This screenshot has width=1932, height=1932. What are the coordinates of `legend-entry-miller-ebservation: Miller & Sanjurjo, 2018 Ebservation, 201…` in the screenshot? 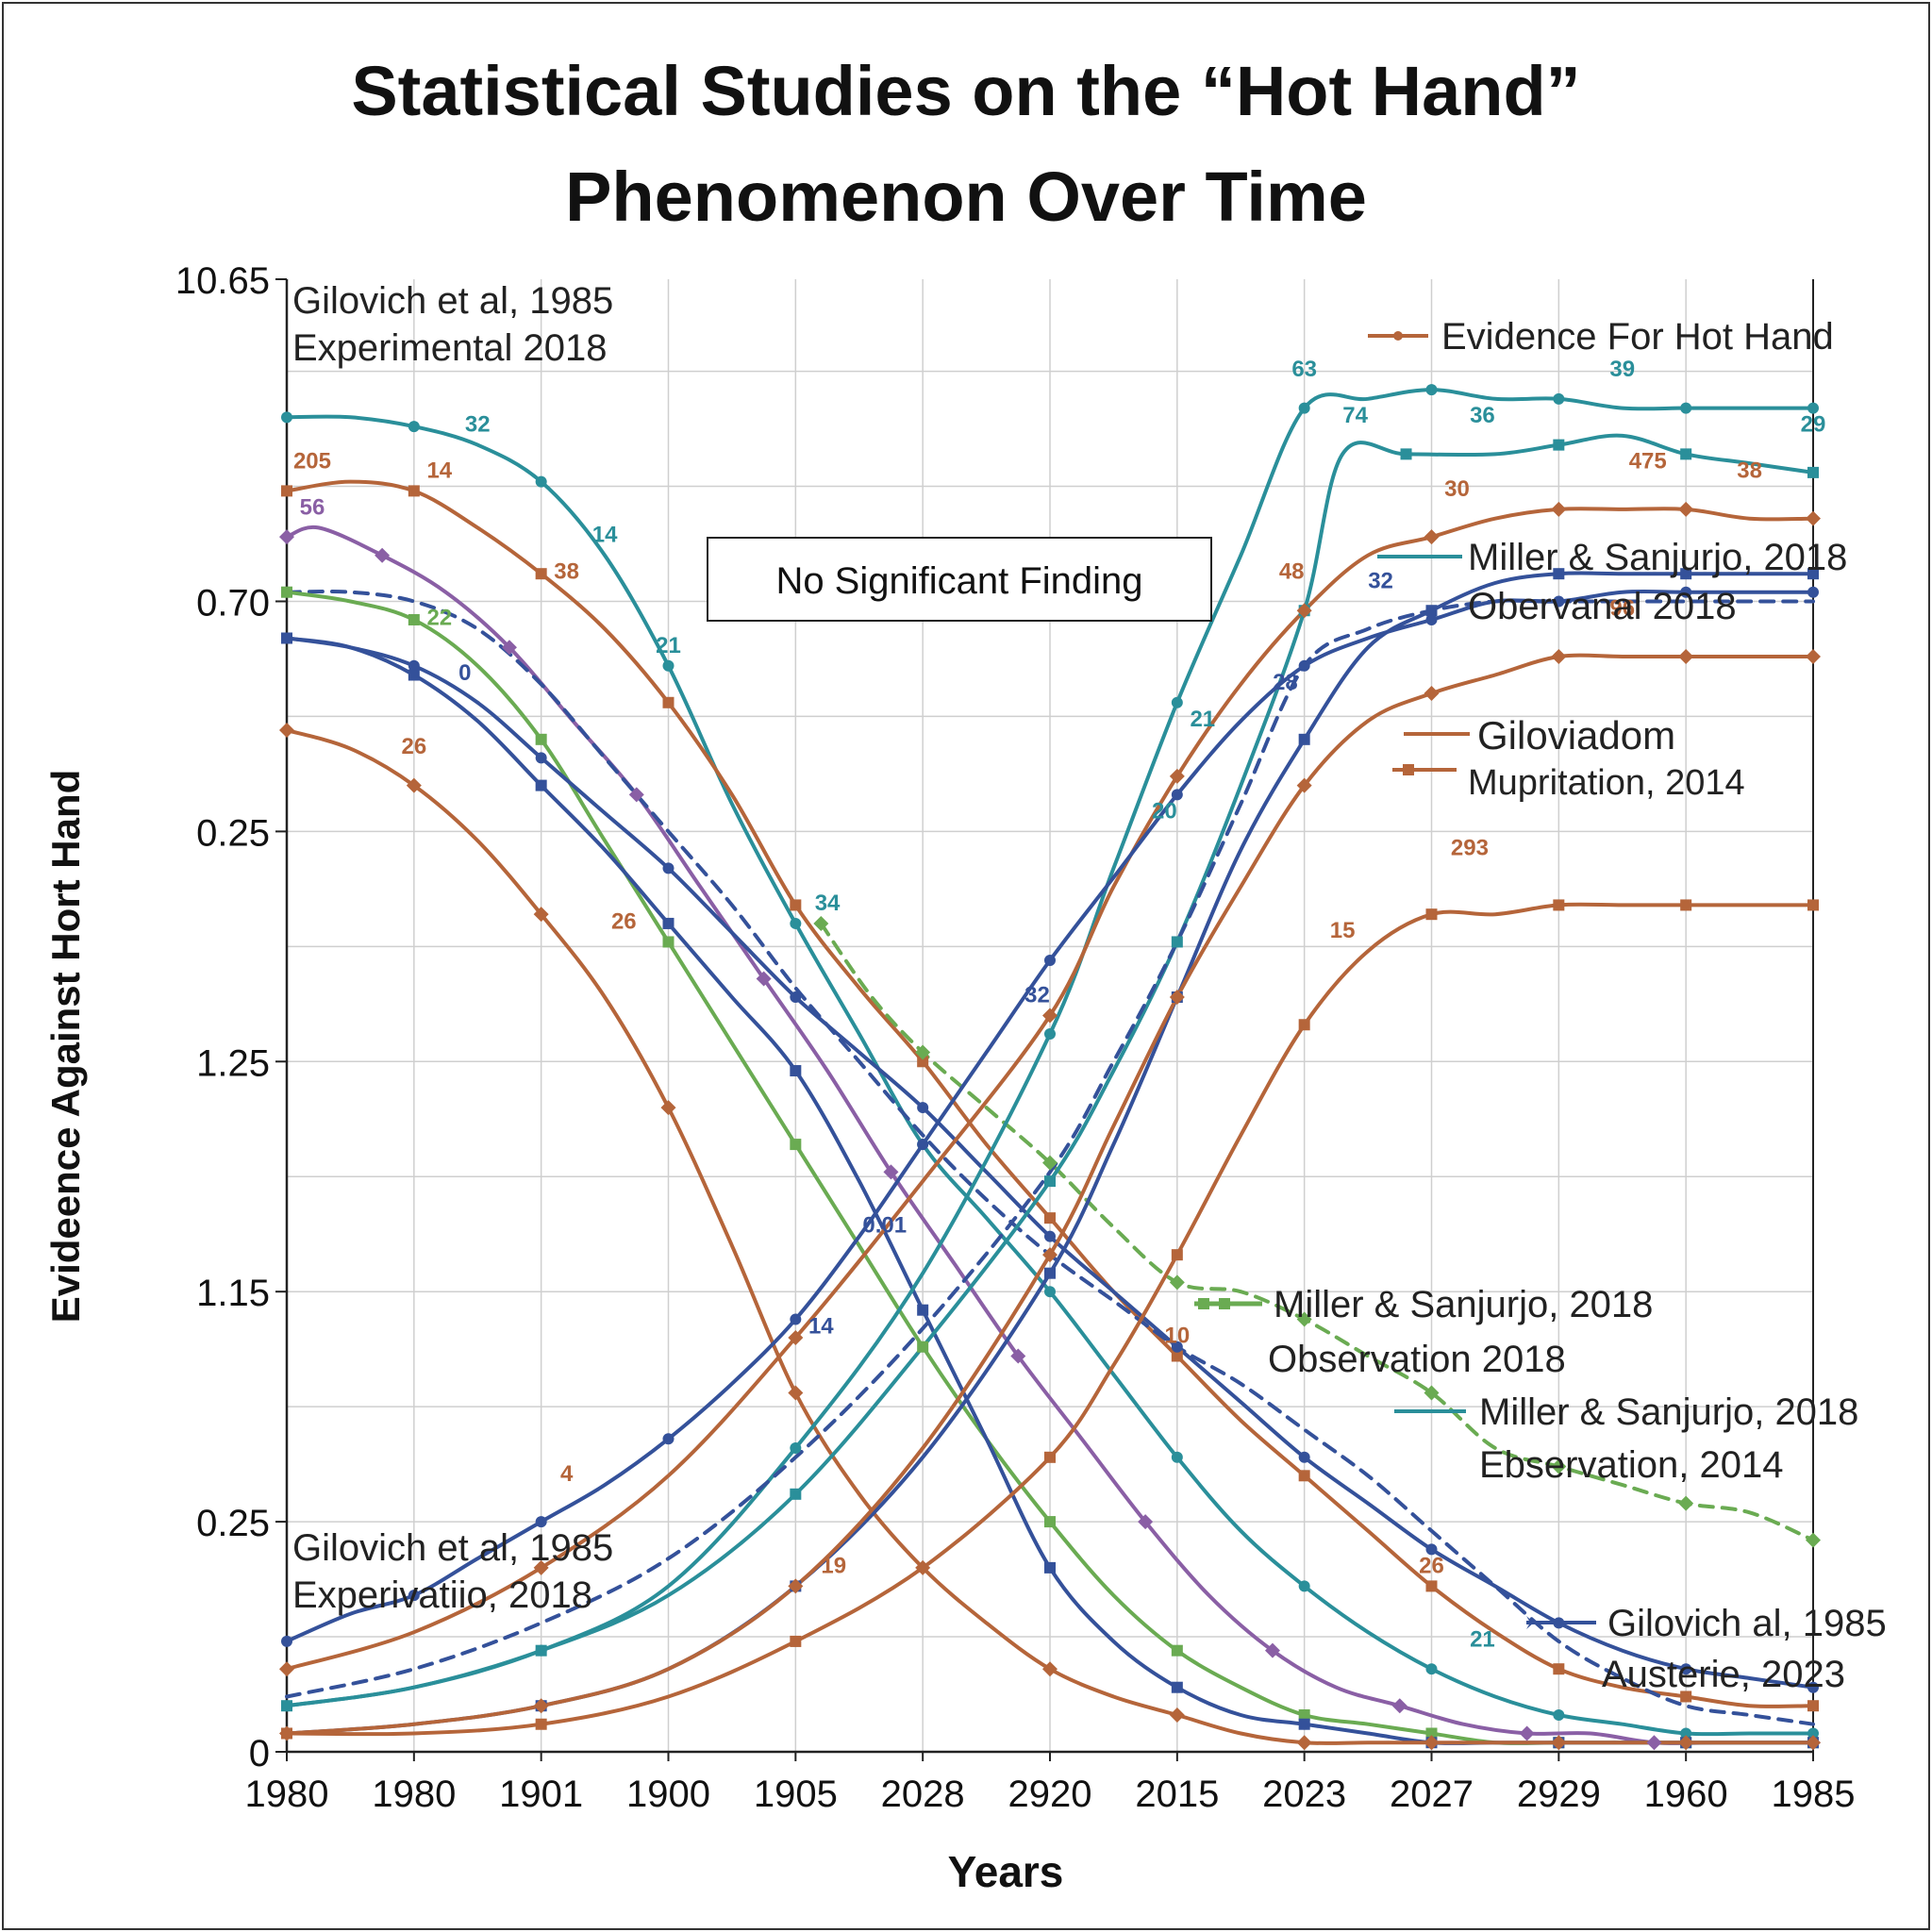 It's located at (1626, 1439).